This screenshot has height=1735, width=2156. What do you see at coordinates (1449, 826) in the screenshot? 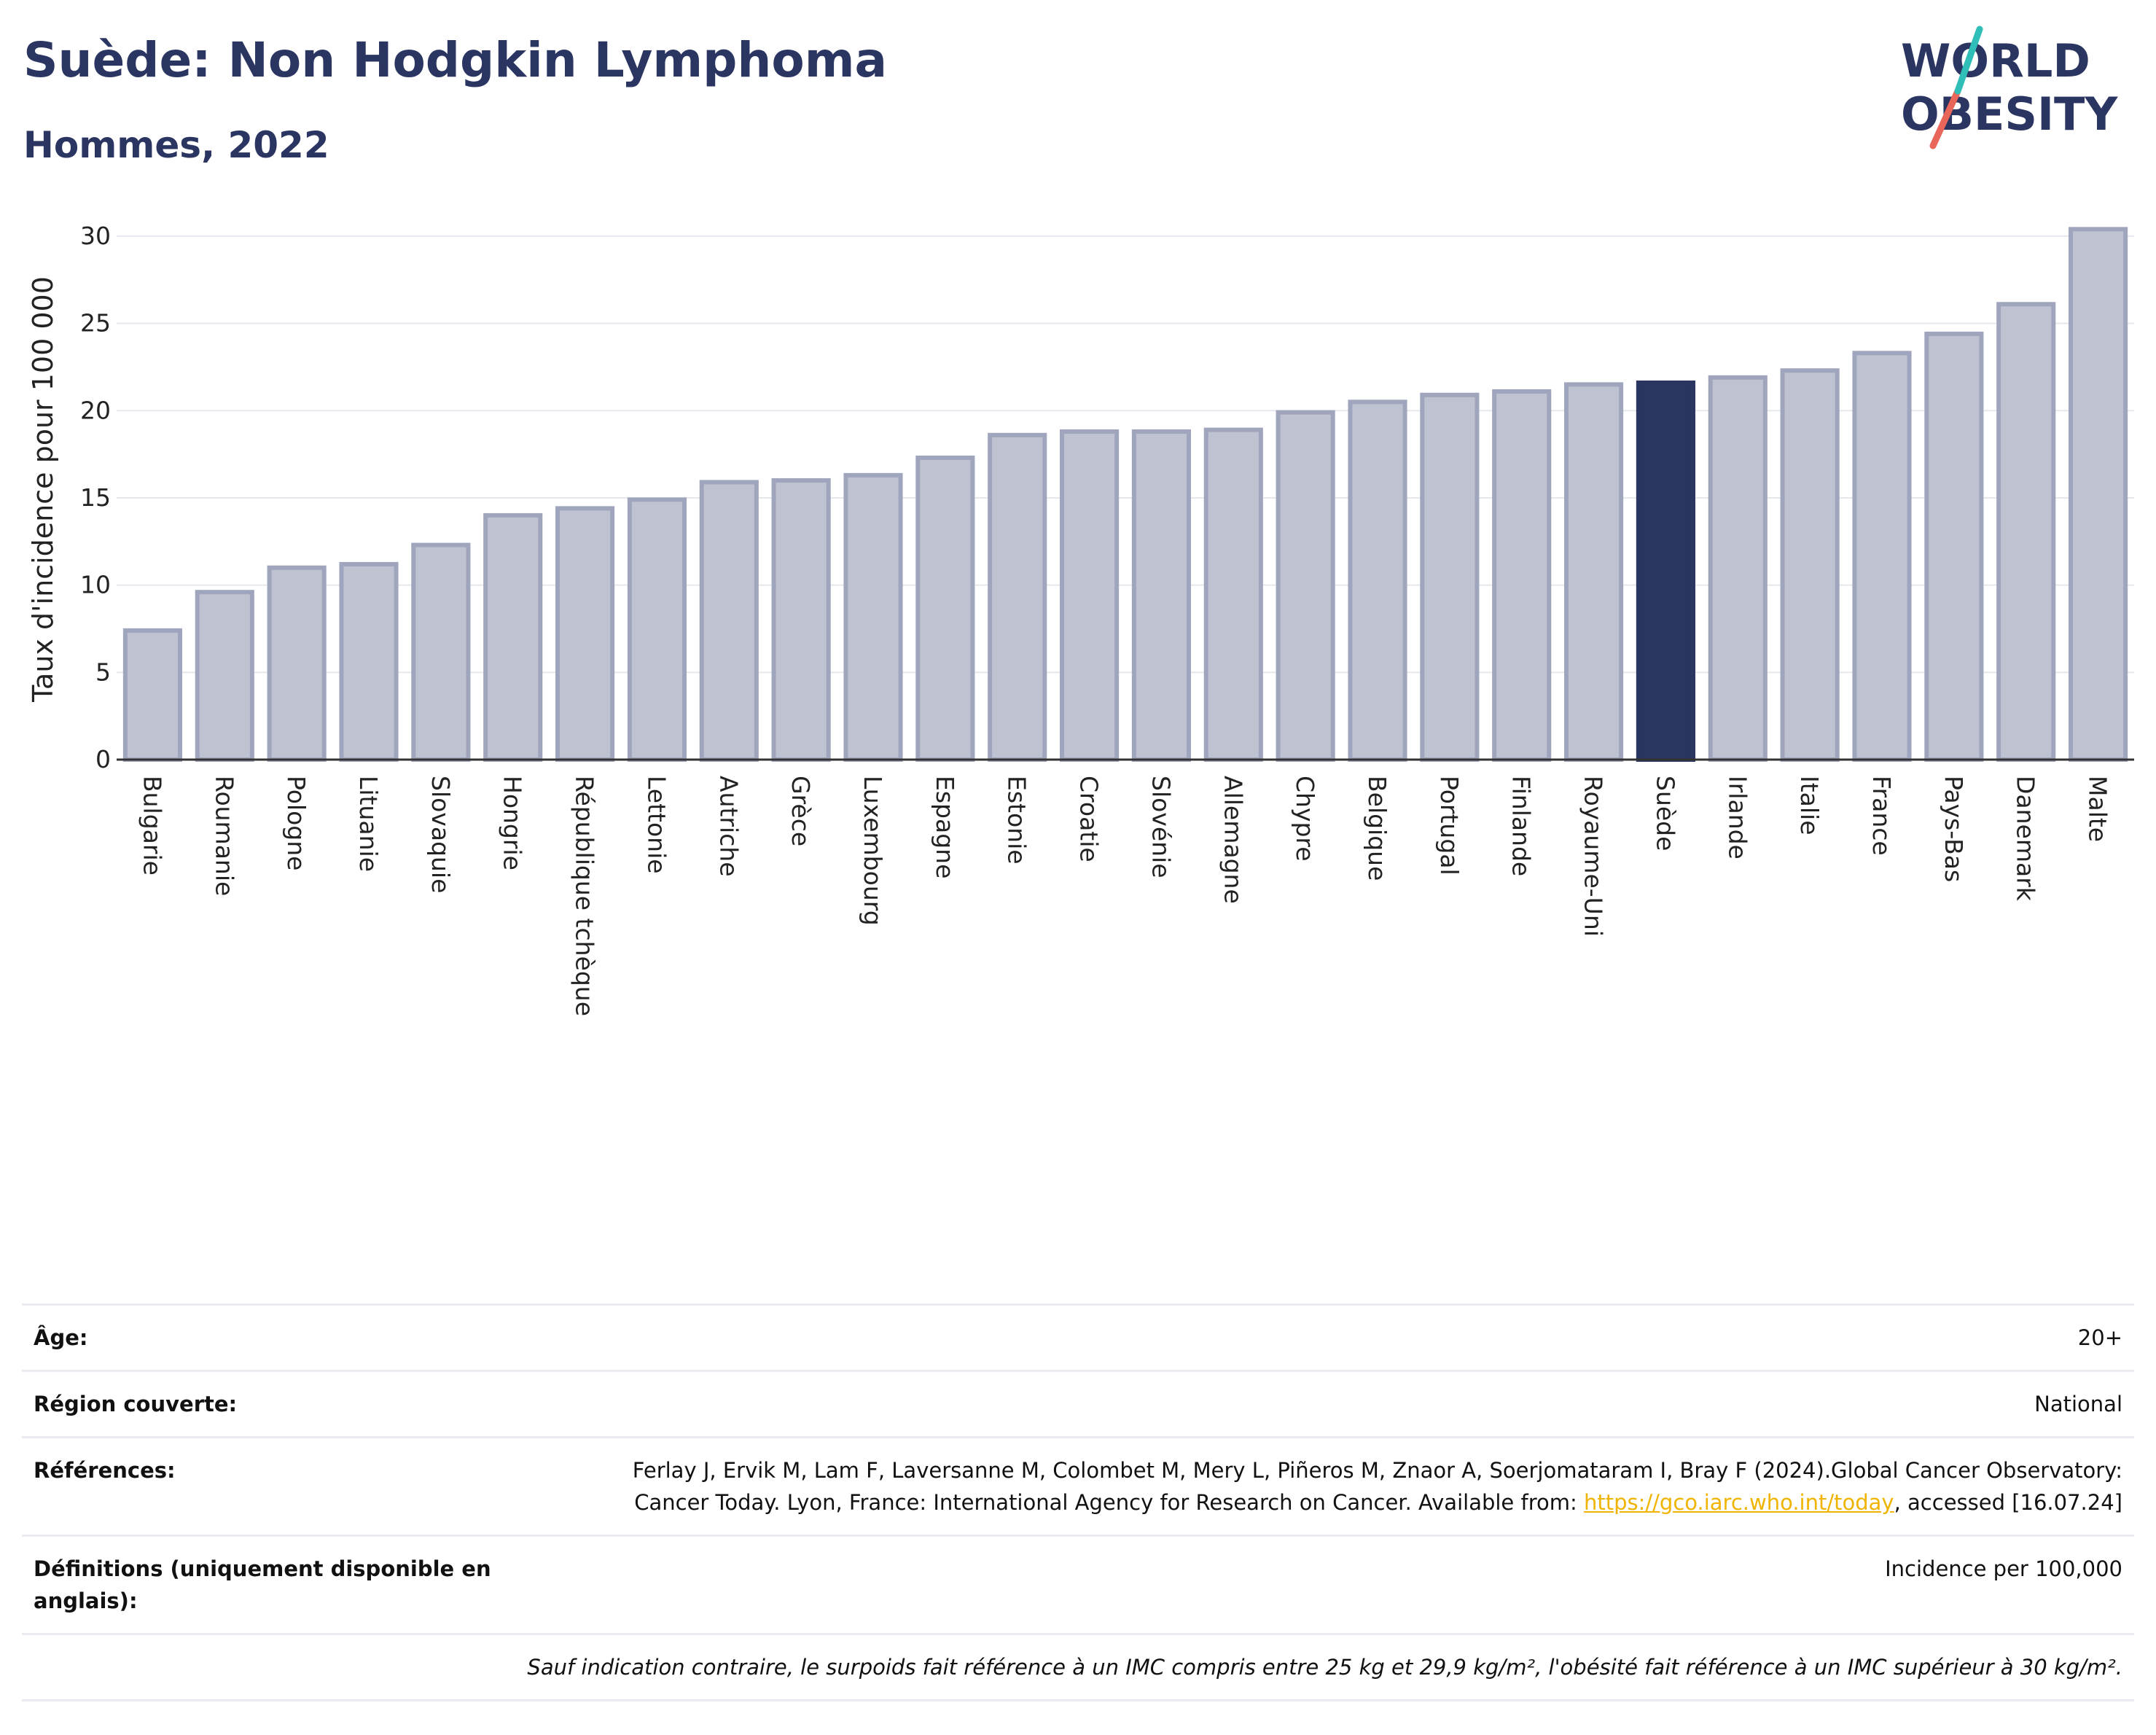
I see `x-tick-label: Portugal` at bounding box center [1449, 826].